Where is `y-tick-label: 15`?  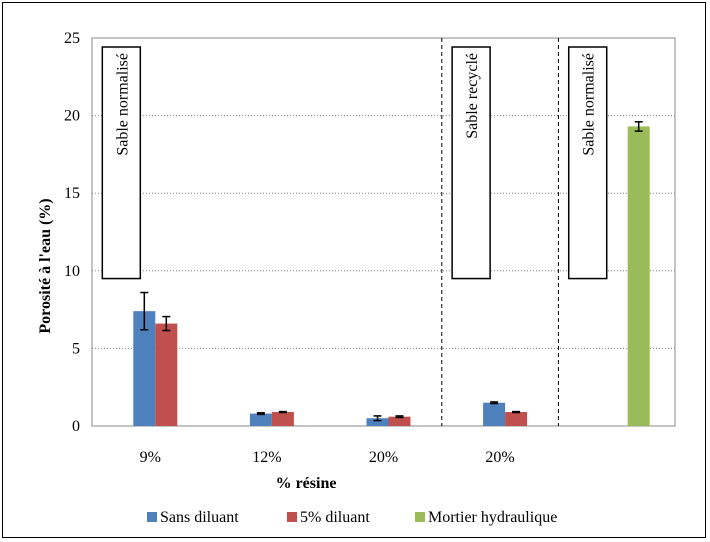
y-tick-label: 15 is located at coordinates (72, 193).